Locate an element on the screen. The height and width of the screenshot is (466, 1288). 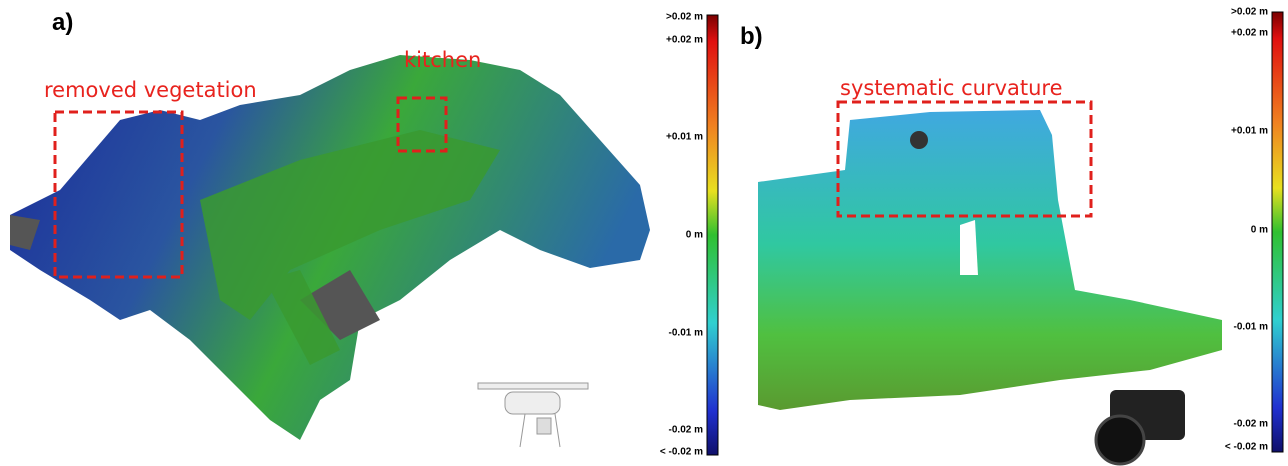
point-cloud-green is located at coordinates (350, 247).